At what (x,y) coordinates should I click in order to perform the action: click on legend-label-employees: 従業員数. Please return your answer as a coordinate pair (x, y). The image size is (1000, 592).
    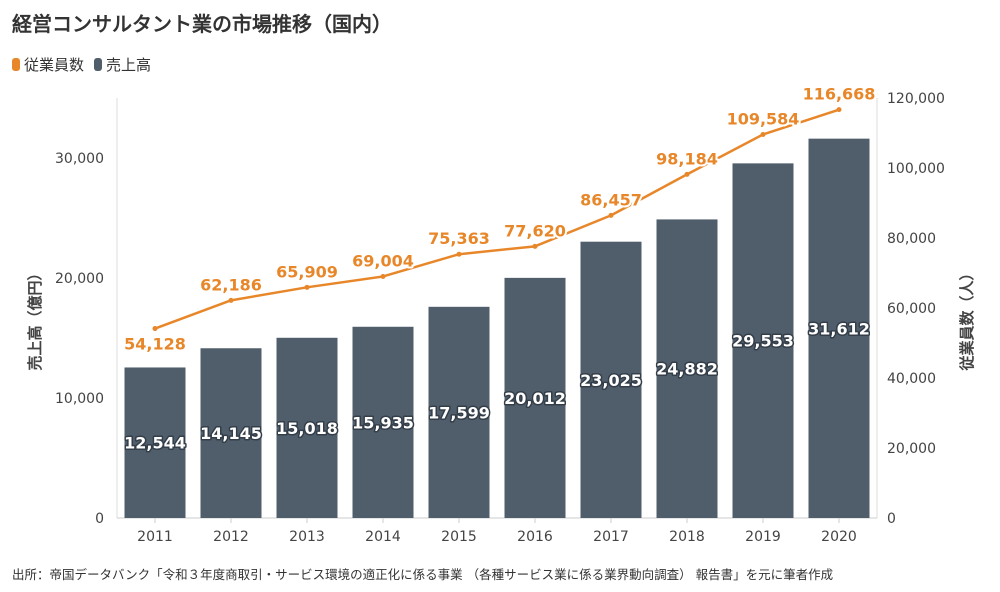
    Looking at the image, I should click on (54, 65).